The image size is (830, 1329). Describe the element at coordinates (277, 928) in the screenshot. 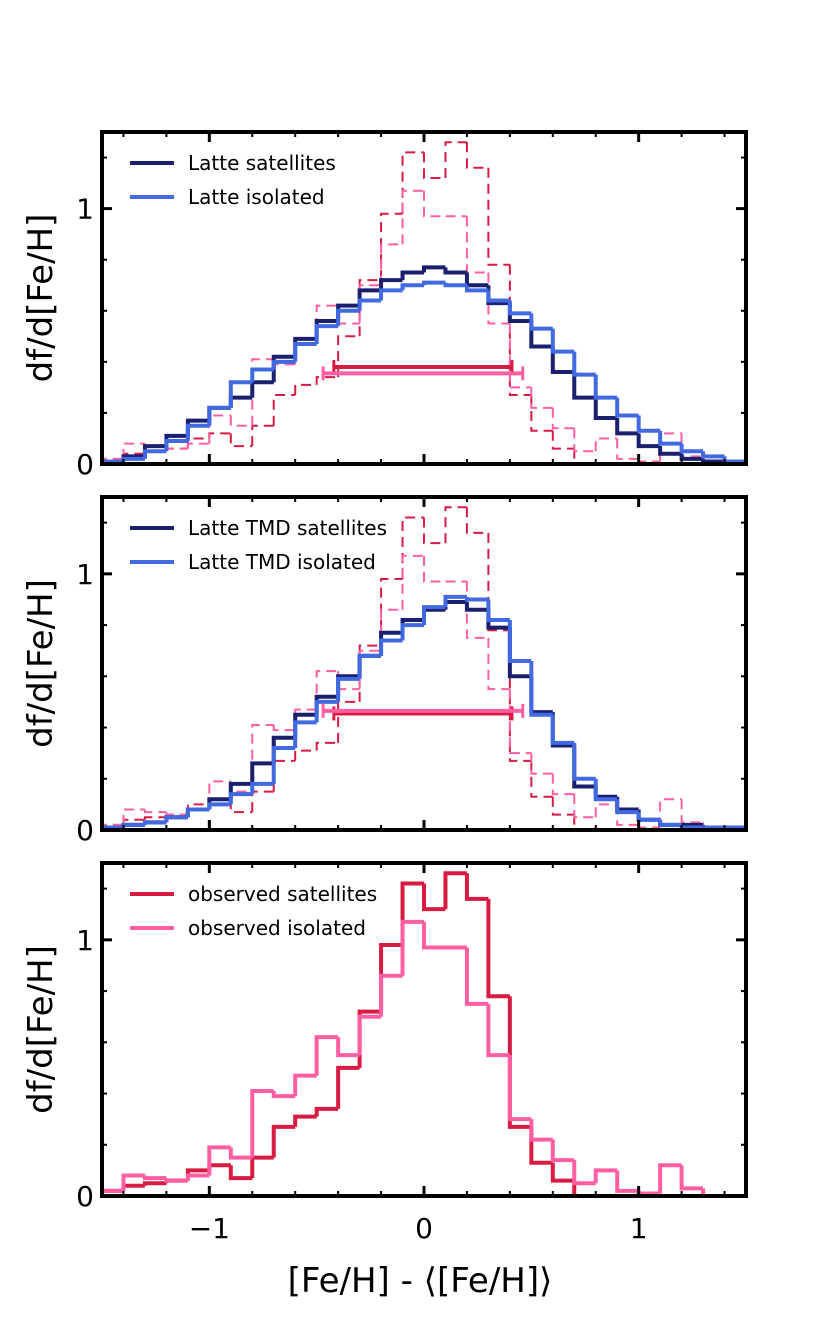

I see `legend-label-observed-isolated: observed isolated` at that location.